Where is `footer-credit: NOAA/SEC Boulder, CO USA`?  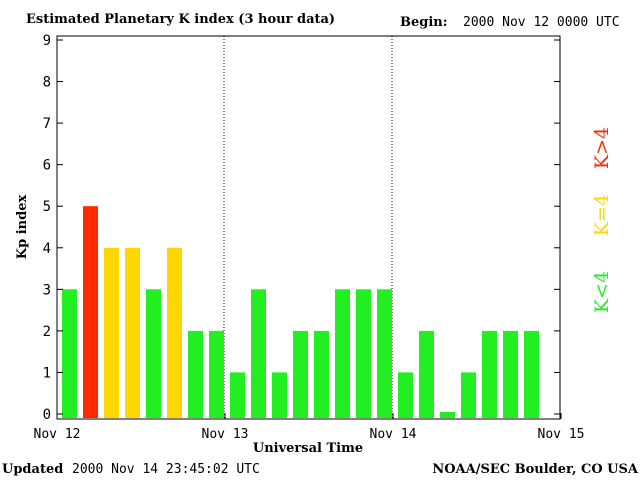 footer-credit: NOAA/SEC Boulder, CO USA is located at coordinates (535, 469).